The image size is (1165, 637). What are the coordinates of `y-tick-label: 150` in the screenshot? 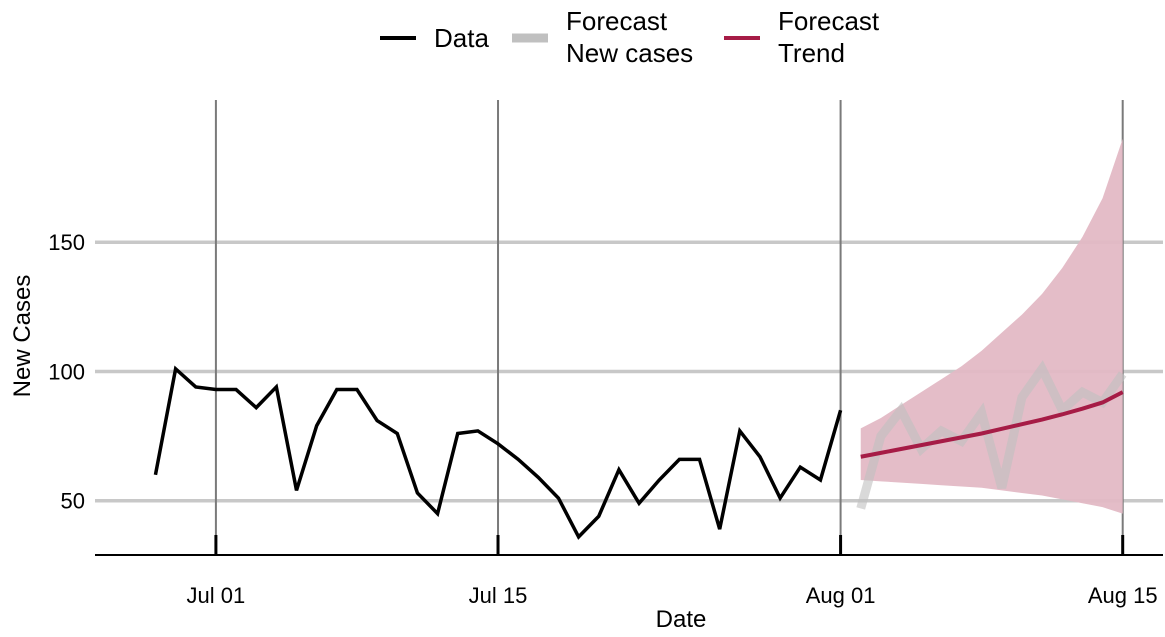 It's located at (66, 242).